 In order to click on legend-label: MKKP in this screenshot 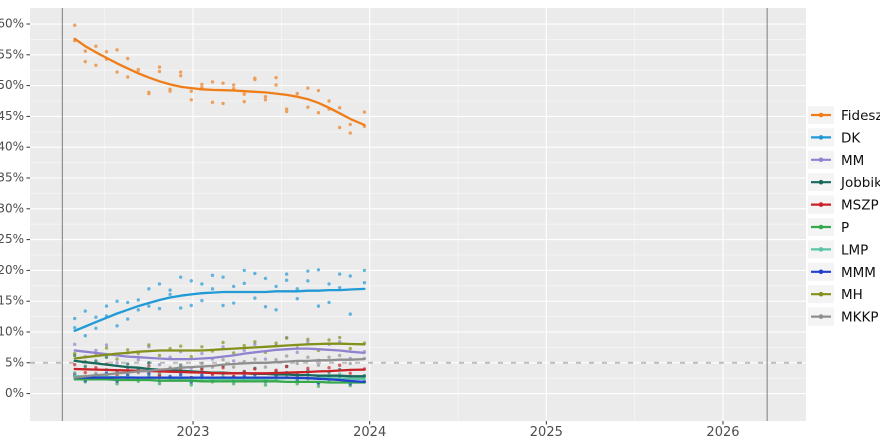, I will do `click(860, 318)`.